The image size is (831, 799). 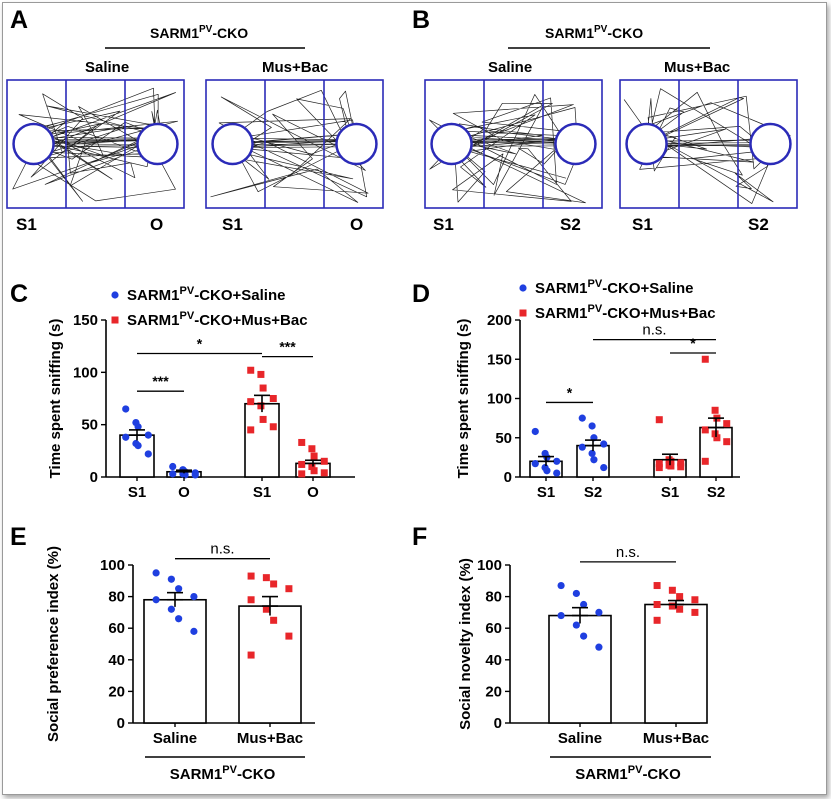 I want to click on cup-right, so click(x=356, y=144).